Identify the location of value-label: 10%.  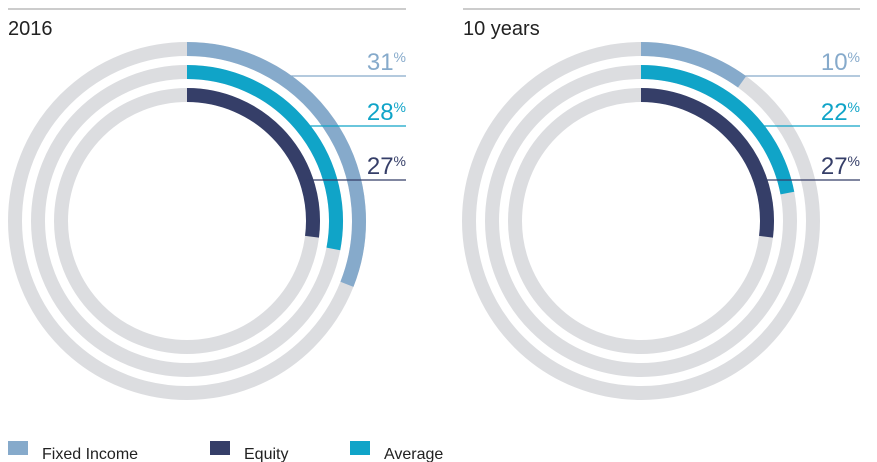
(840, 62).